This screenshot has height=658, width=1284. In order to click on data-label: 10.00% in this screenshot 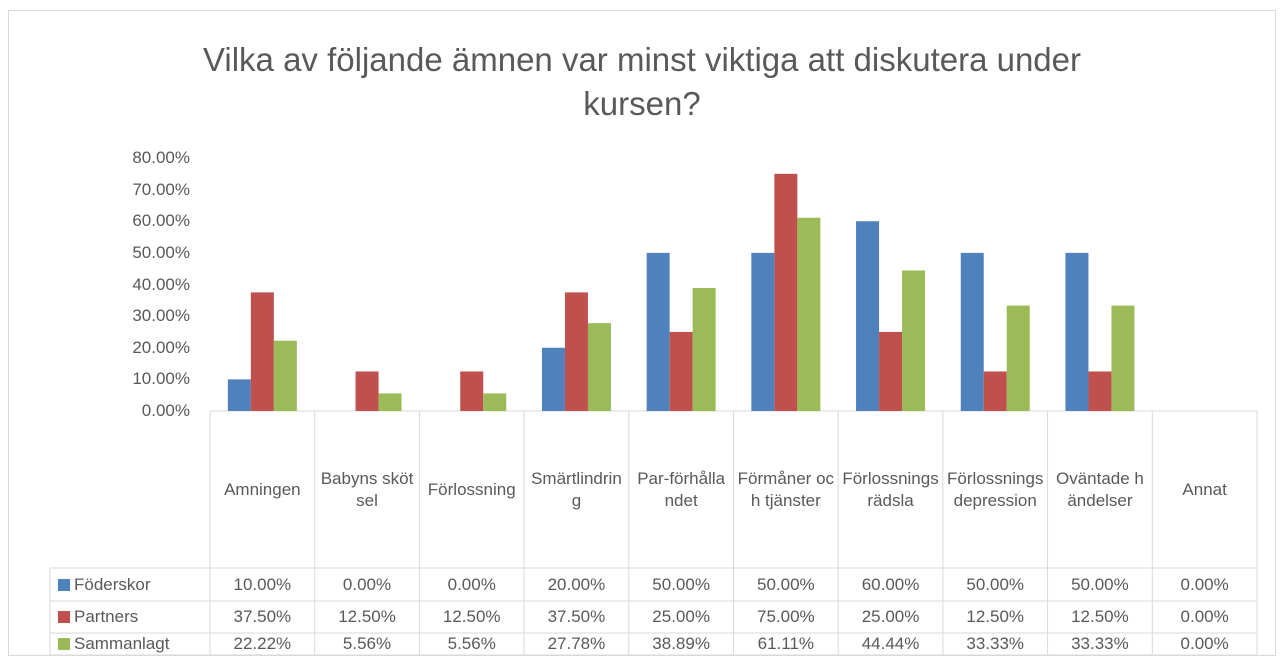, I will do `click(262, 584)`.